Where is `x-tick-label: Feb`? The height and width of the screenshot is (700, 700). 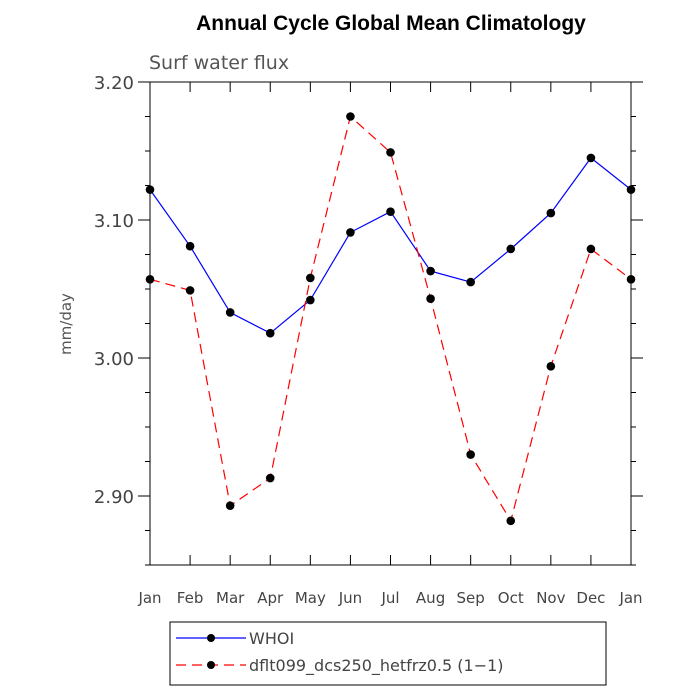 x-tick-label: Feb is located at coordinates (190, 598).